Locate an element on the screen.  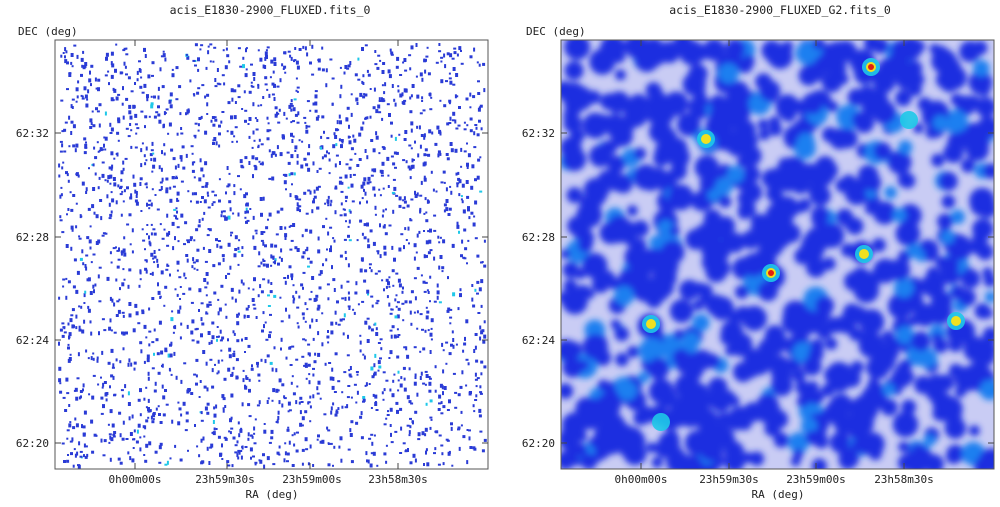
x-axis-label: RA (deg) is located at coordinates (778, 494).